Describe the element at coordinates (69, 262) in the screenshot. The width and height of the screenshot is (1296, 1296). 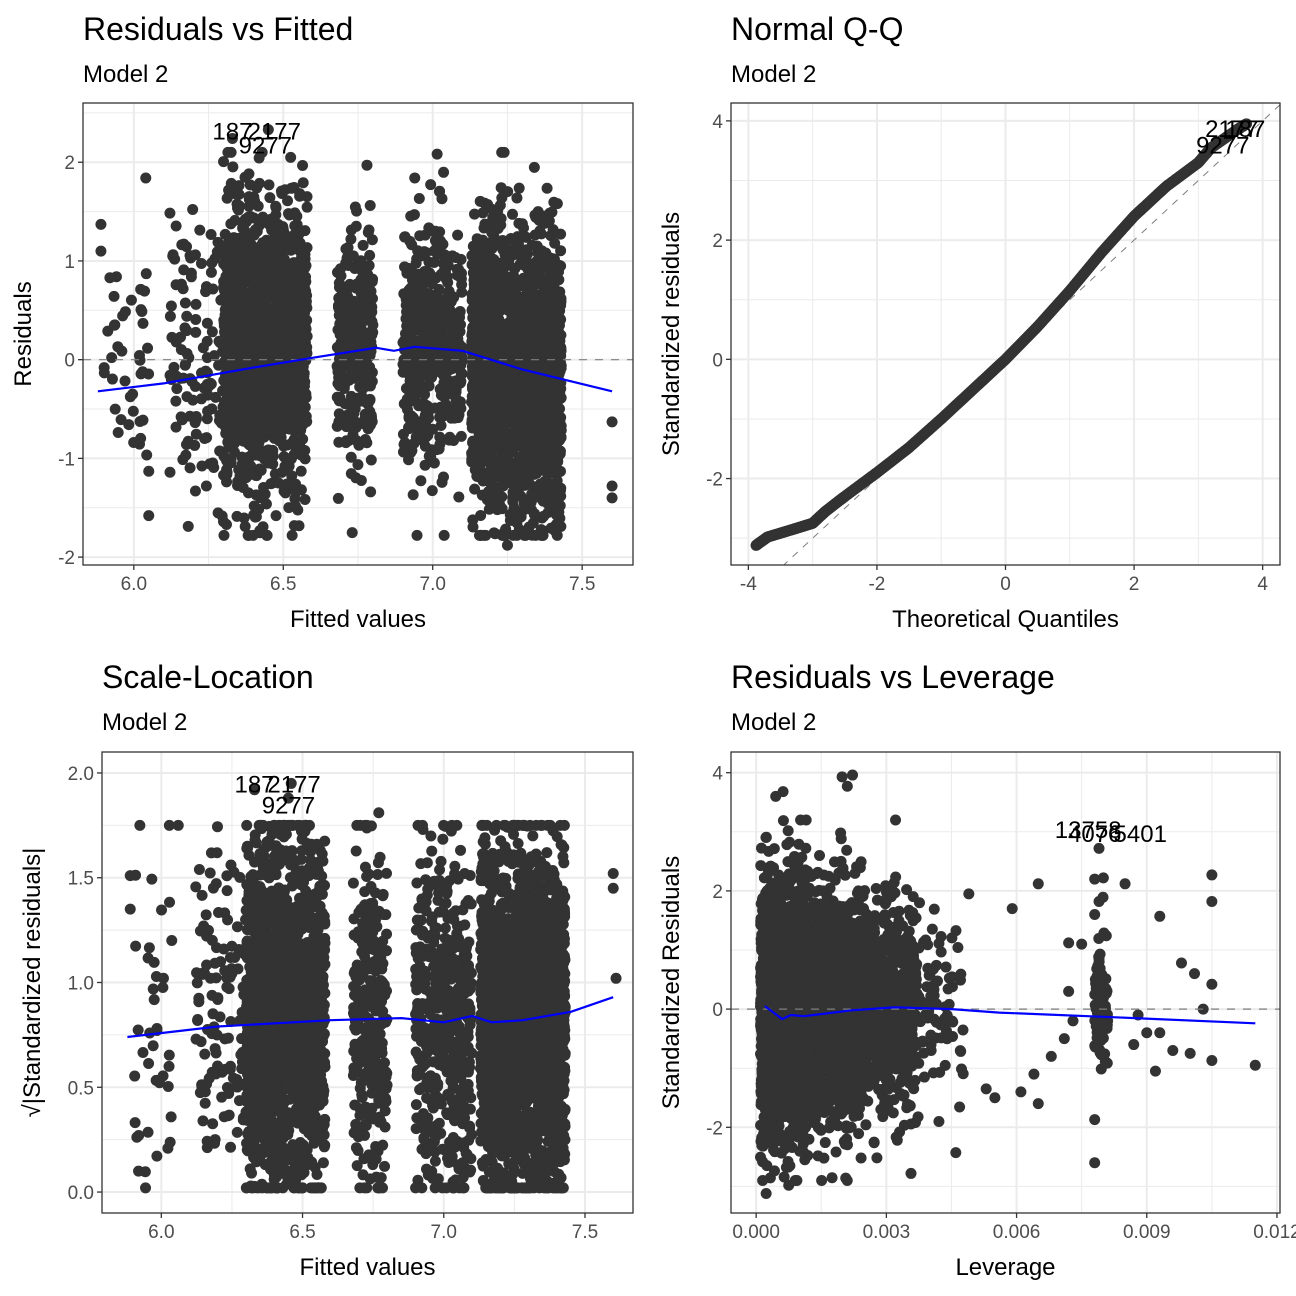
I see `y-tick-label: 1` at that location.